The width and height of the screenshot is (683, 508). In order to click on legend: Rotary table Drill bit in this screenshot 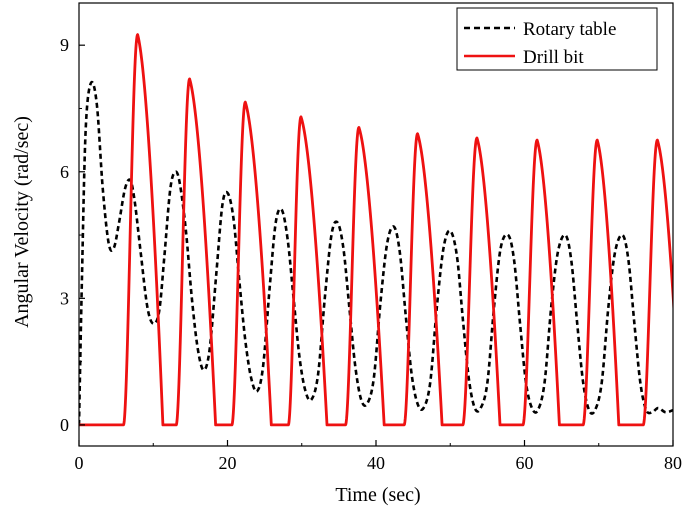, I will do `click(557, 39)`.